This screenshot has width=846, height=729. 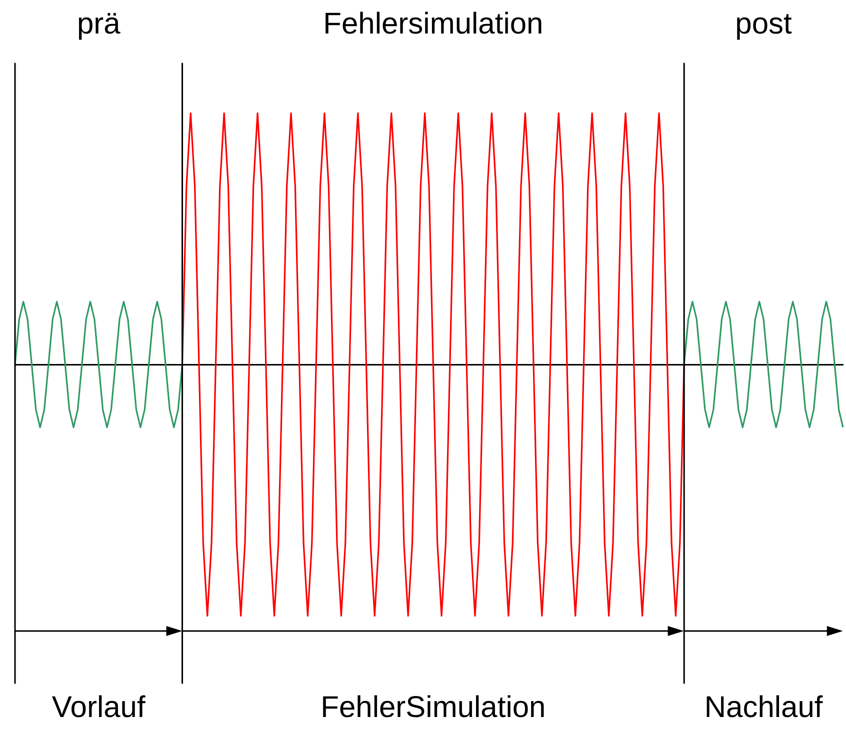 I want to click on text: Vorlauf, so click(x=99, y=707).